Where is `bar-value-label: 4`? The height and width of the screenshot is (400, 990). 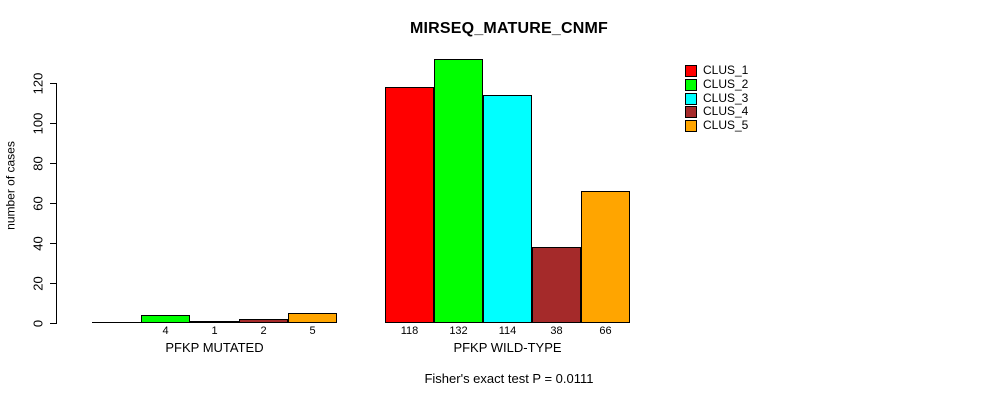 bar-value-label: 4 is located at coordinates (165, 331).